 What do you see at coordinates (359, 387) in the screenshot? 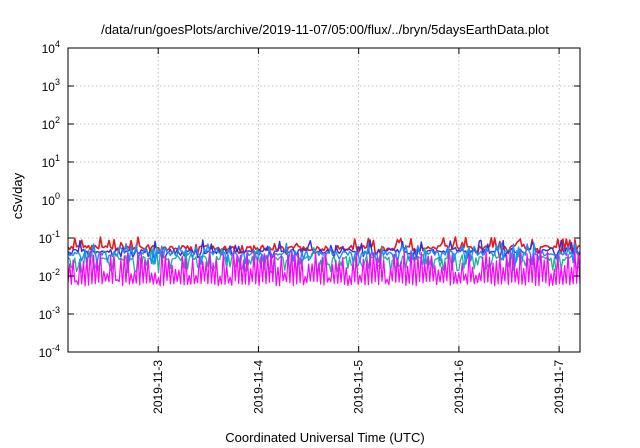
I see `x-tick-label: 2019-11-5` at bounding box center [359, 387].